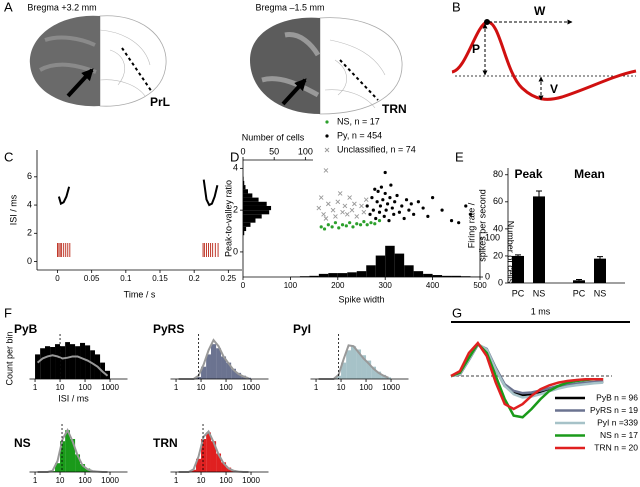 The image size is (640, 487). What do you see at coordinates (126, 278) in the screenshot?
I see `x-tick-label: 0.1` at bounding box center [126, 278].